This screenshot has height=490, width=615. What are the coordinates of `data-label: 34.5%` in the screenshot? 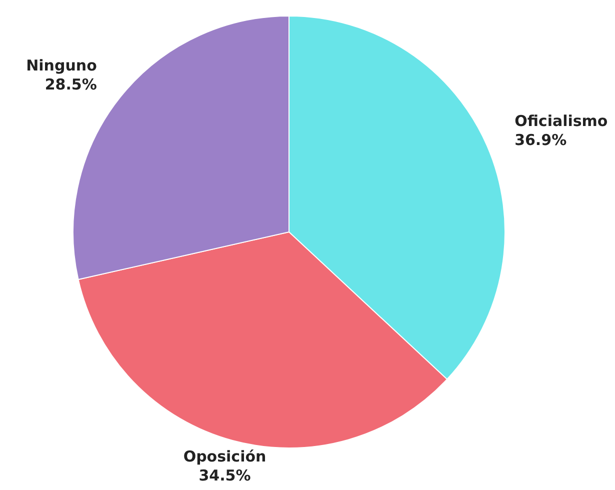 It's located at (224, 475).